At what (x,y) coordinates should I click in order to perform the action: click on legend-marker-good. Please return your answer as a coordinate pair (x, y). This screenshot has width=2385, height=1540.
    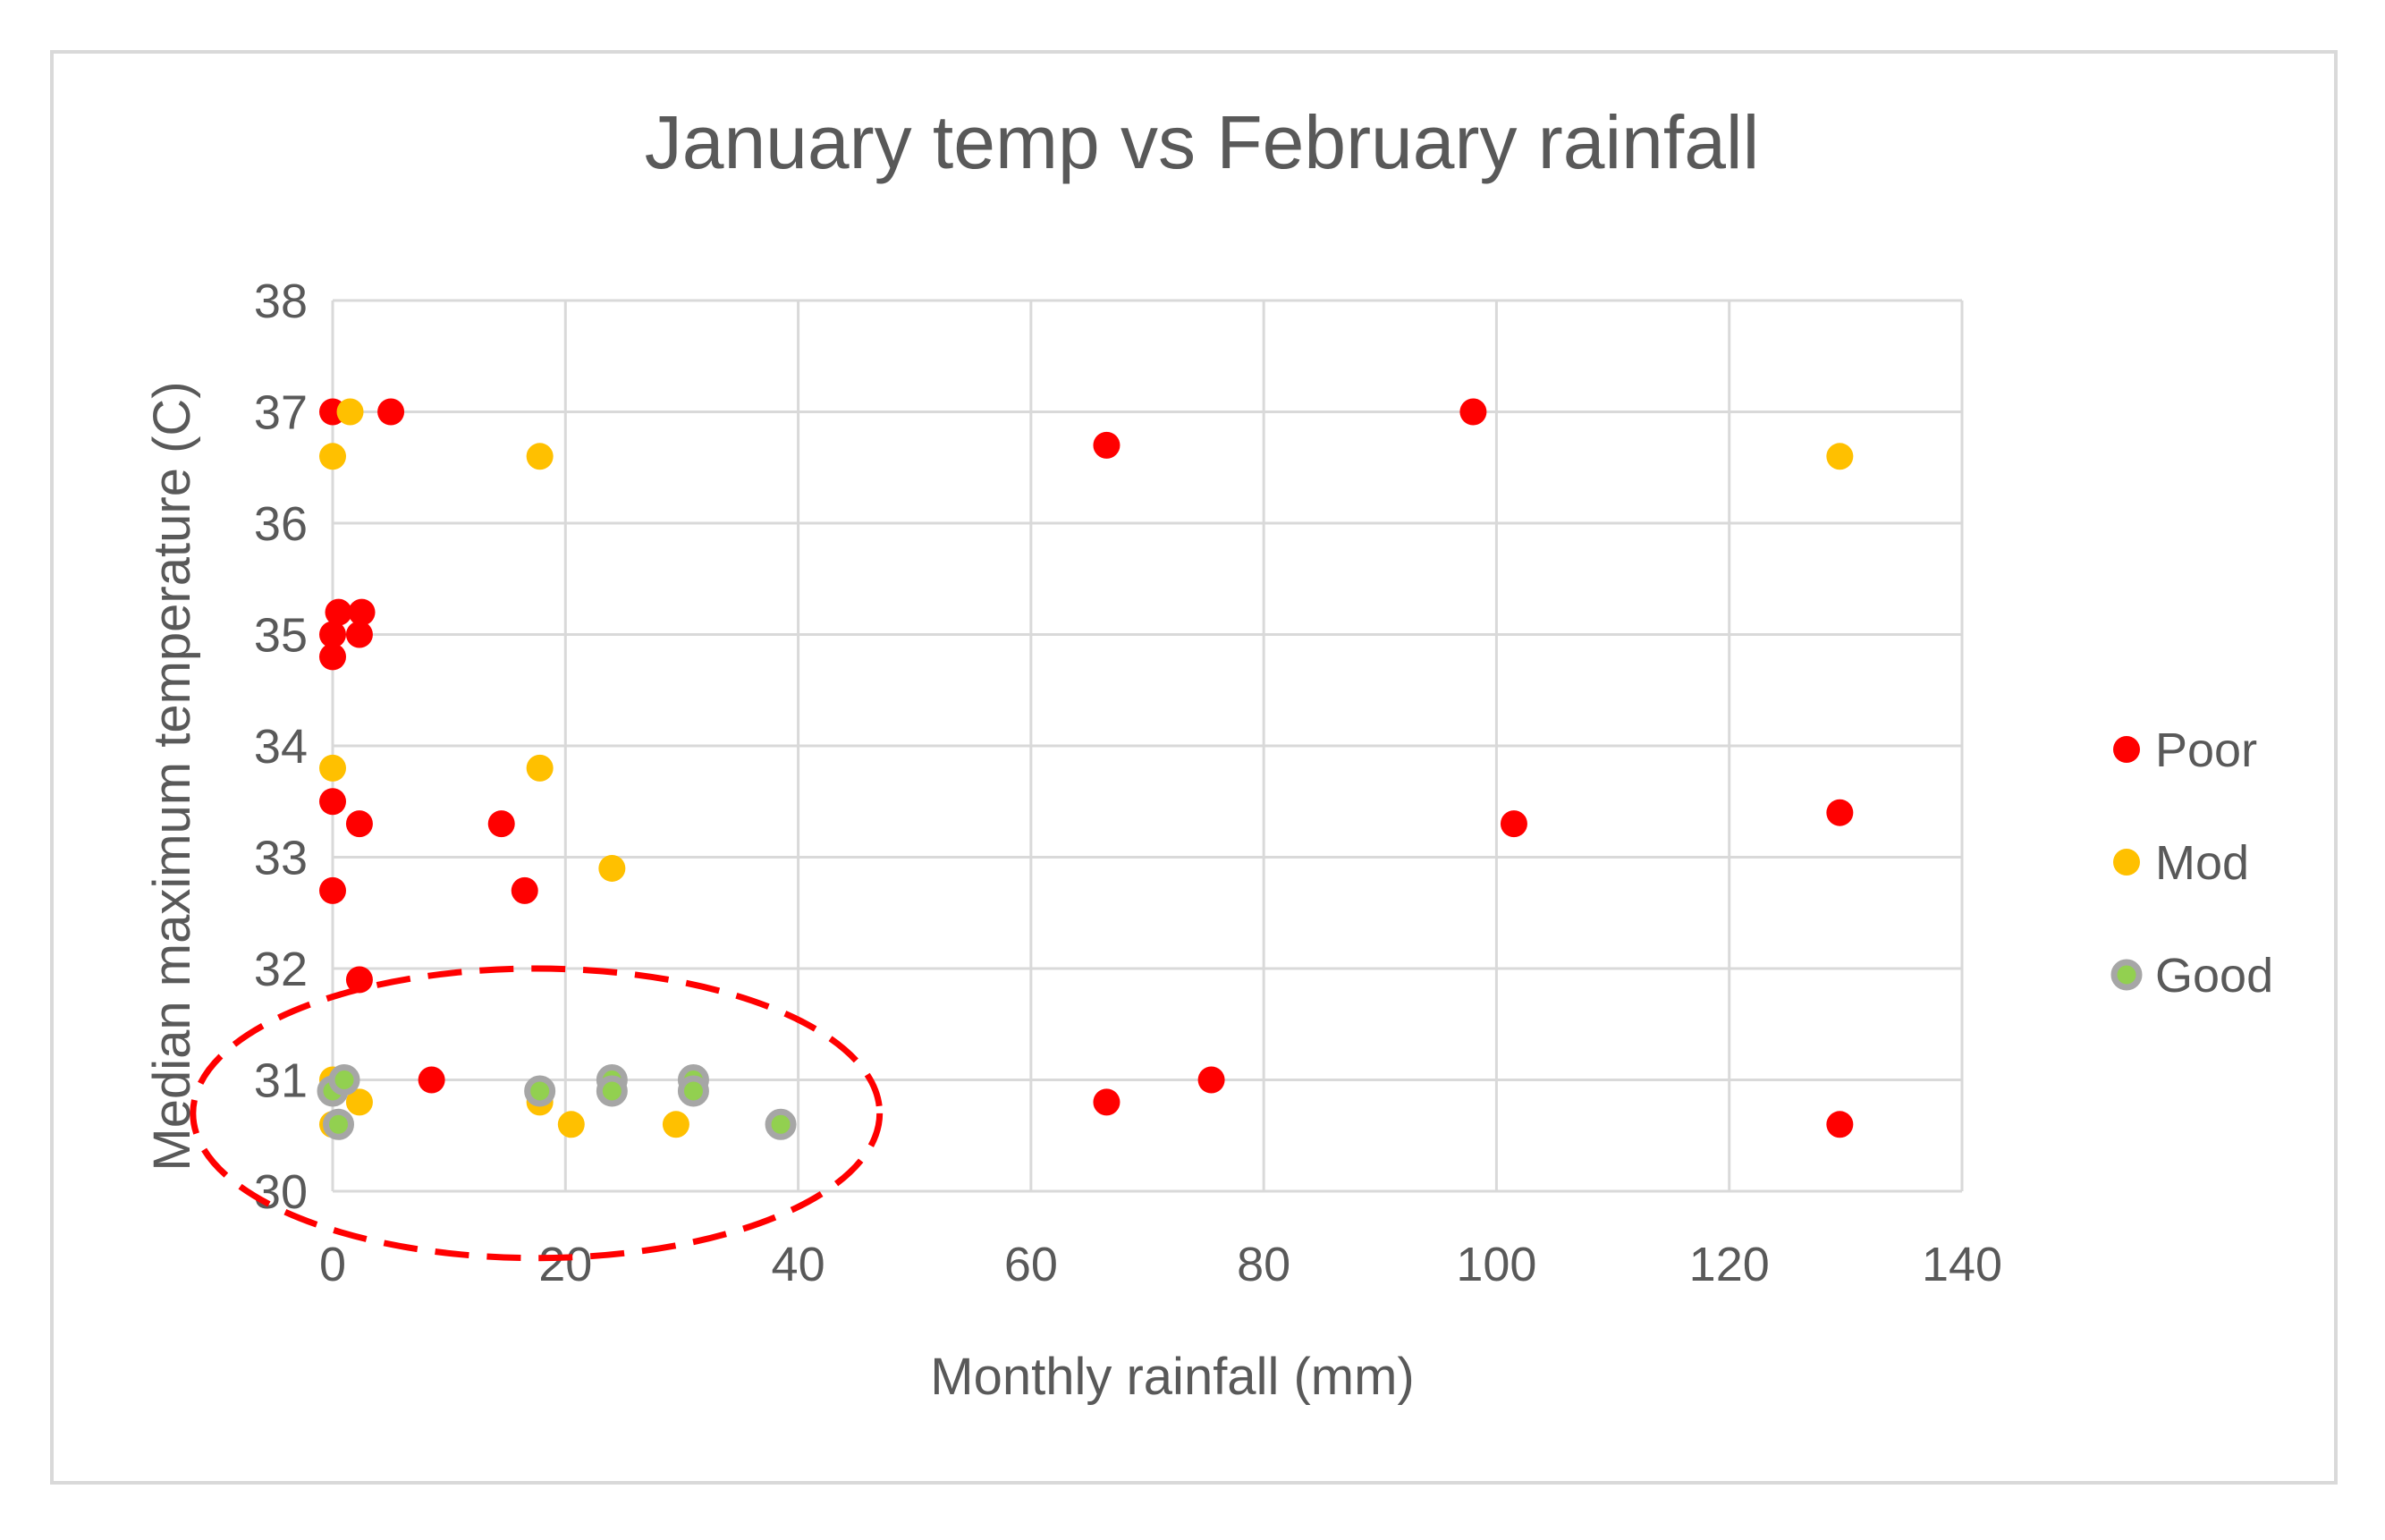
    Looking at the image, I should click on (2126, 975).